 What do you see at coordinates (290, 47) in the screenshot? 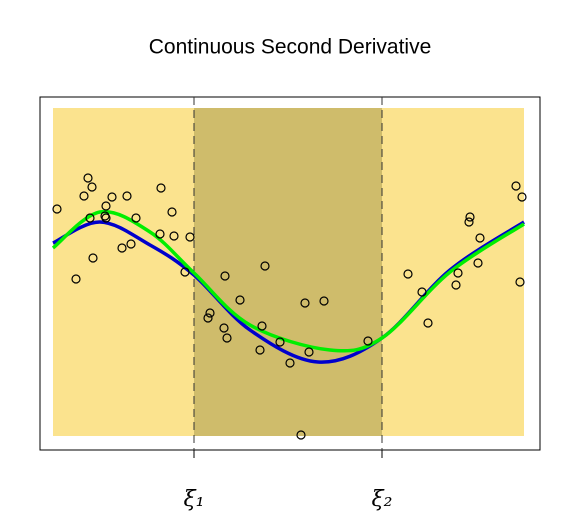
I see `chart-title: Continuous Second Derivative` at bounding box center [290, 47].